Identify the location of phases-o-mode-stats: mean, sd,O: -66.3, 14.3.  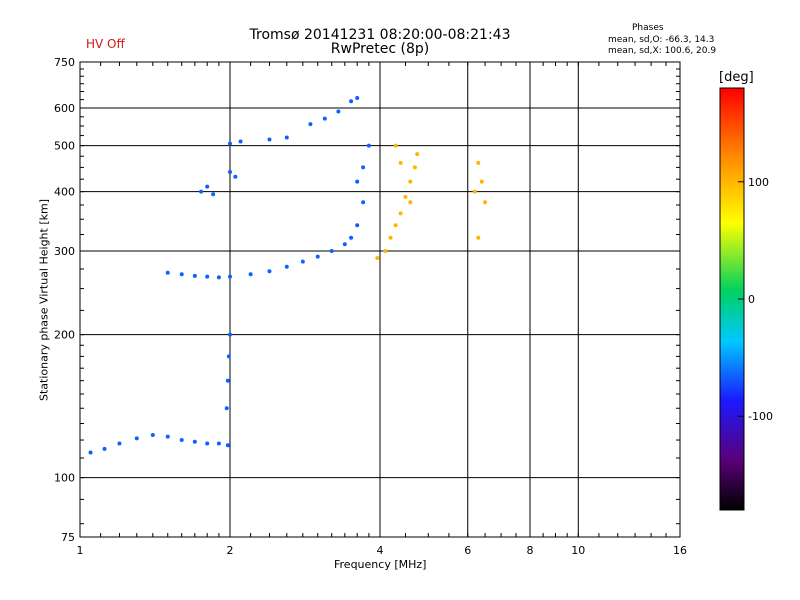
(661, 40).